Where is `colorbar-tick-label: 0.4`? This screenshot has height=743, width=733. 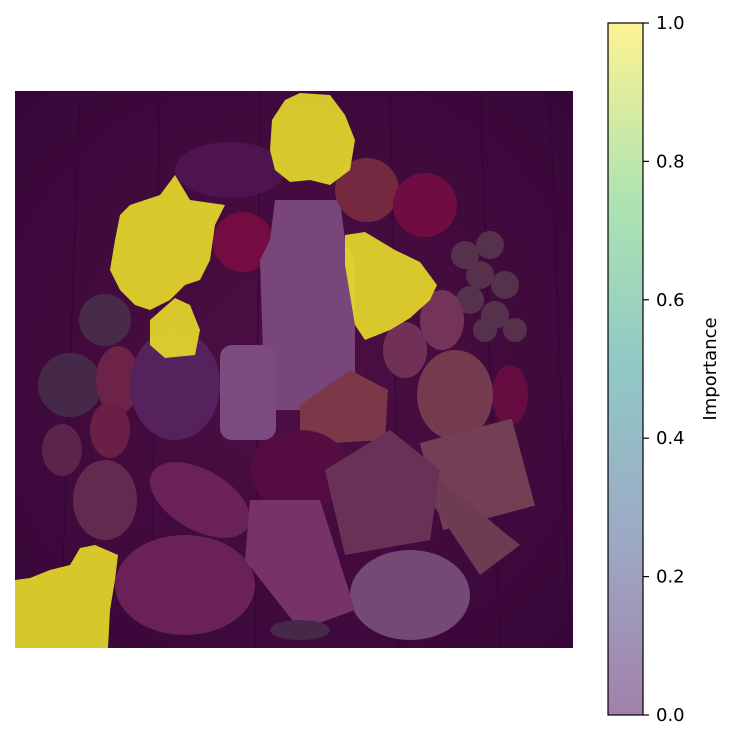
colorbar-tick-label: 0.4 is located at coordinates (670, 438).